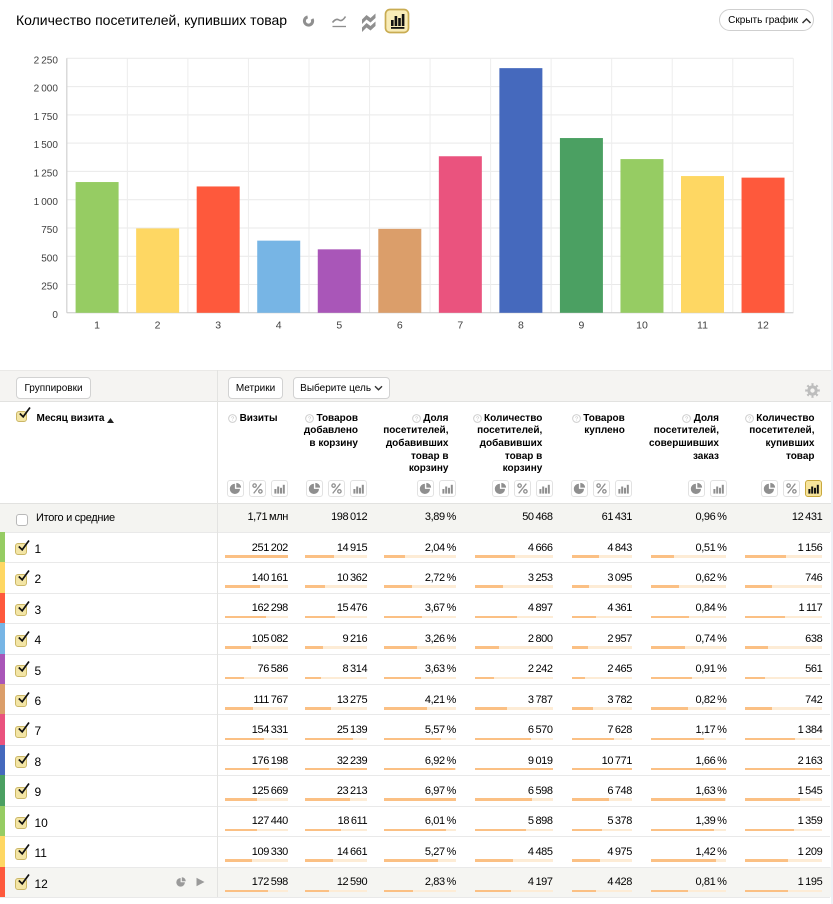 The width and height of the screenshot is (833, 904). What do you see at coordinates (460, 326) in the screenshot?
I see `svg-text: 7` at bounding box center [460, 326].